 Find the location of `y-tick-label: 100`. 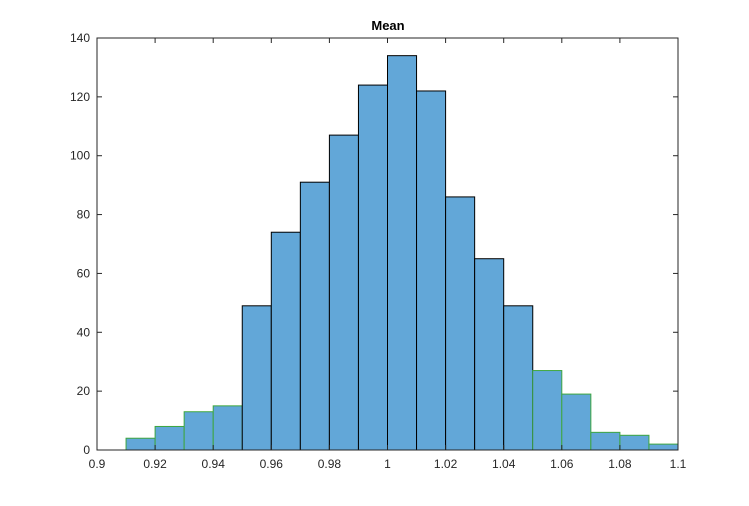

y-tick-label: 100 is located at coordinates (80, 156).